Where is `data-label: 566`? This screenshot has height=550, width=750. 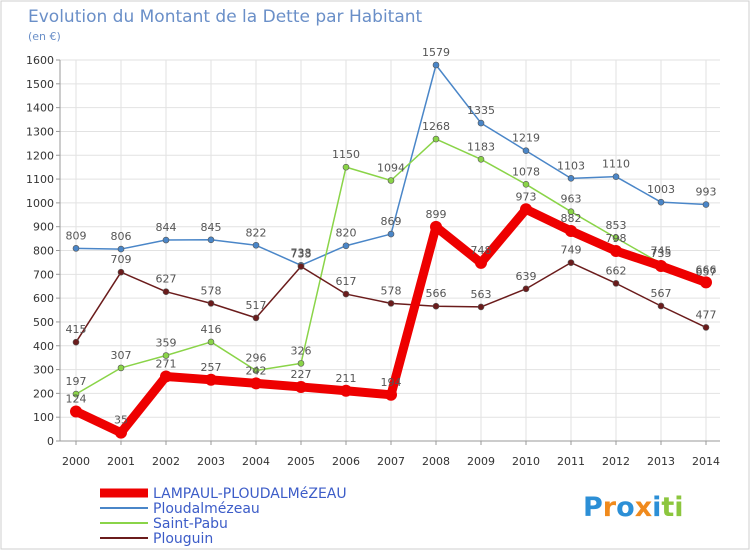
data-label: 566 is located at coordinates (436, 293).